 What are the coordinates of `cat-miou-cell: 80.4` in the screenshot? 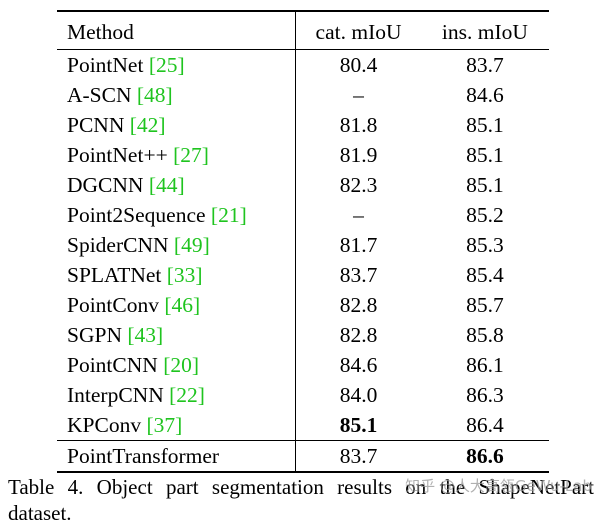 It's located at (358, 65).